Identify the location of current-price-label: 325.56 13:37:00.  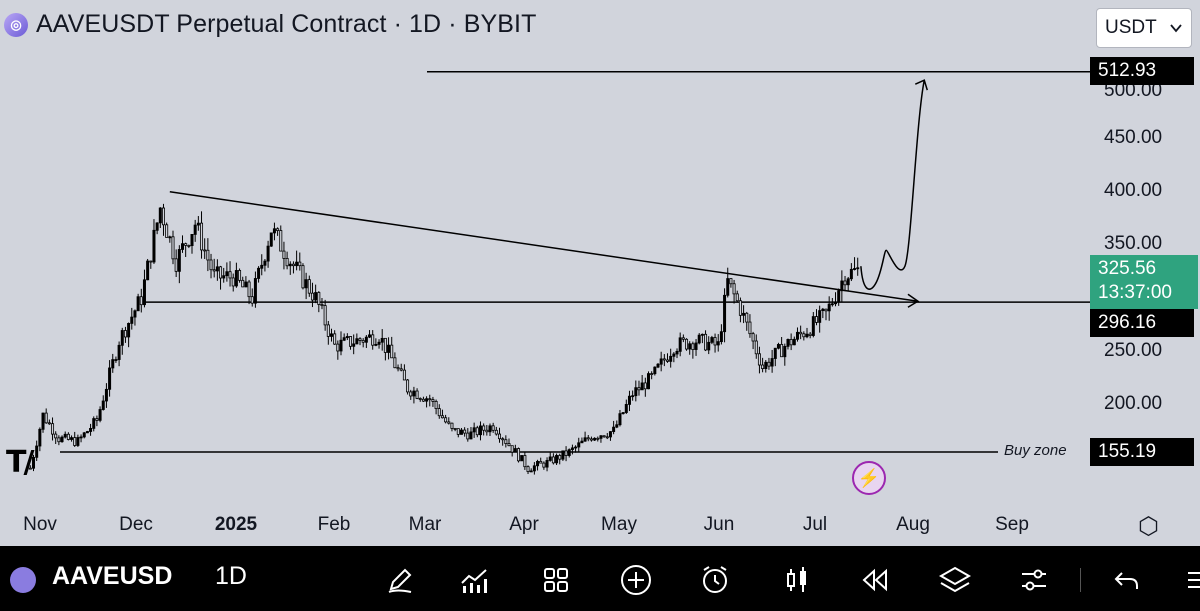
(1144, 282).